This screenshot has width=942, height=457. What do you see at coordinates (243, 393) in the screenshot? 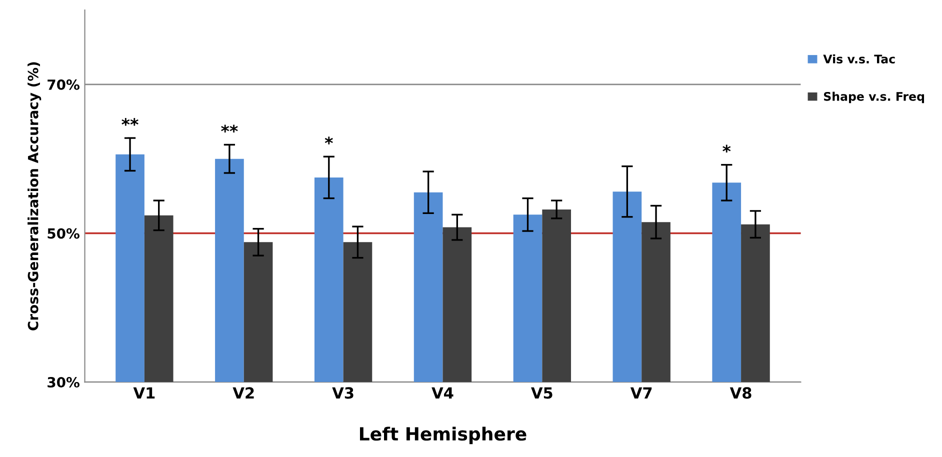
I see `x-tick-label: V2` at bounding box center [243, 393].